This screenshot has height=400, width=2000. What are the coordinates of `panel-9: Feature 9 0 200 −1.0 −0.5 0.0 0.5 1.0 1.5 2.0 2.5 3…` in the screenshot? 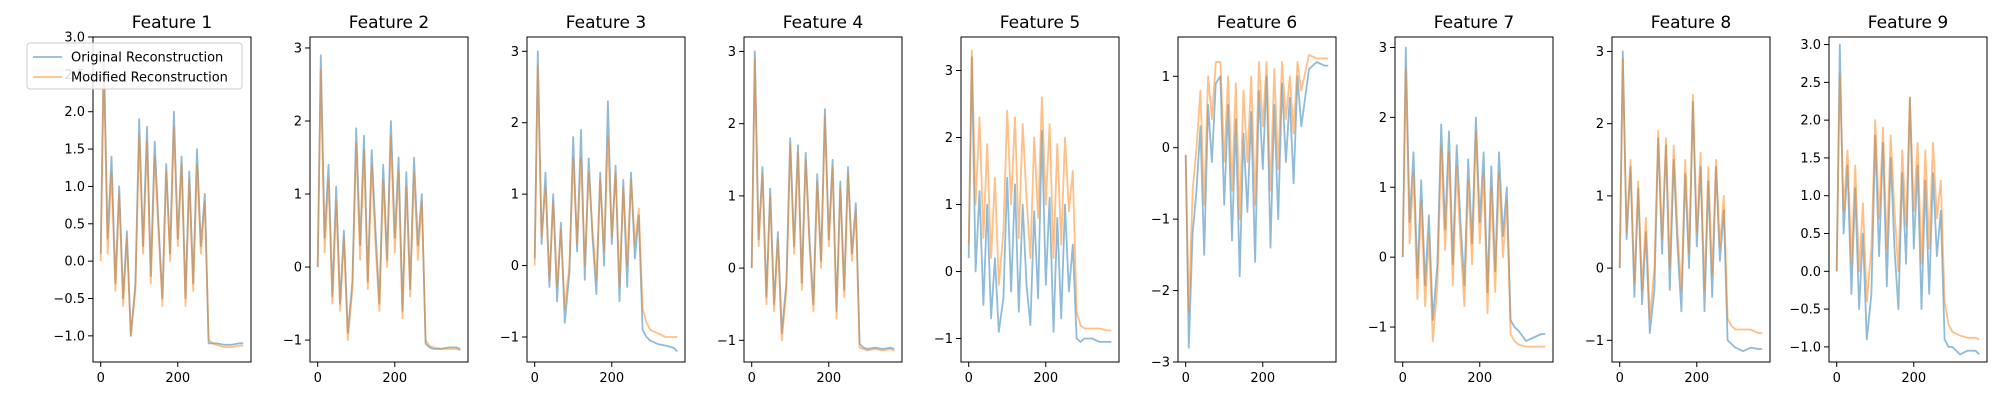 It's located at (1888, 199).